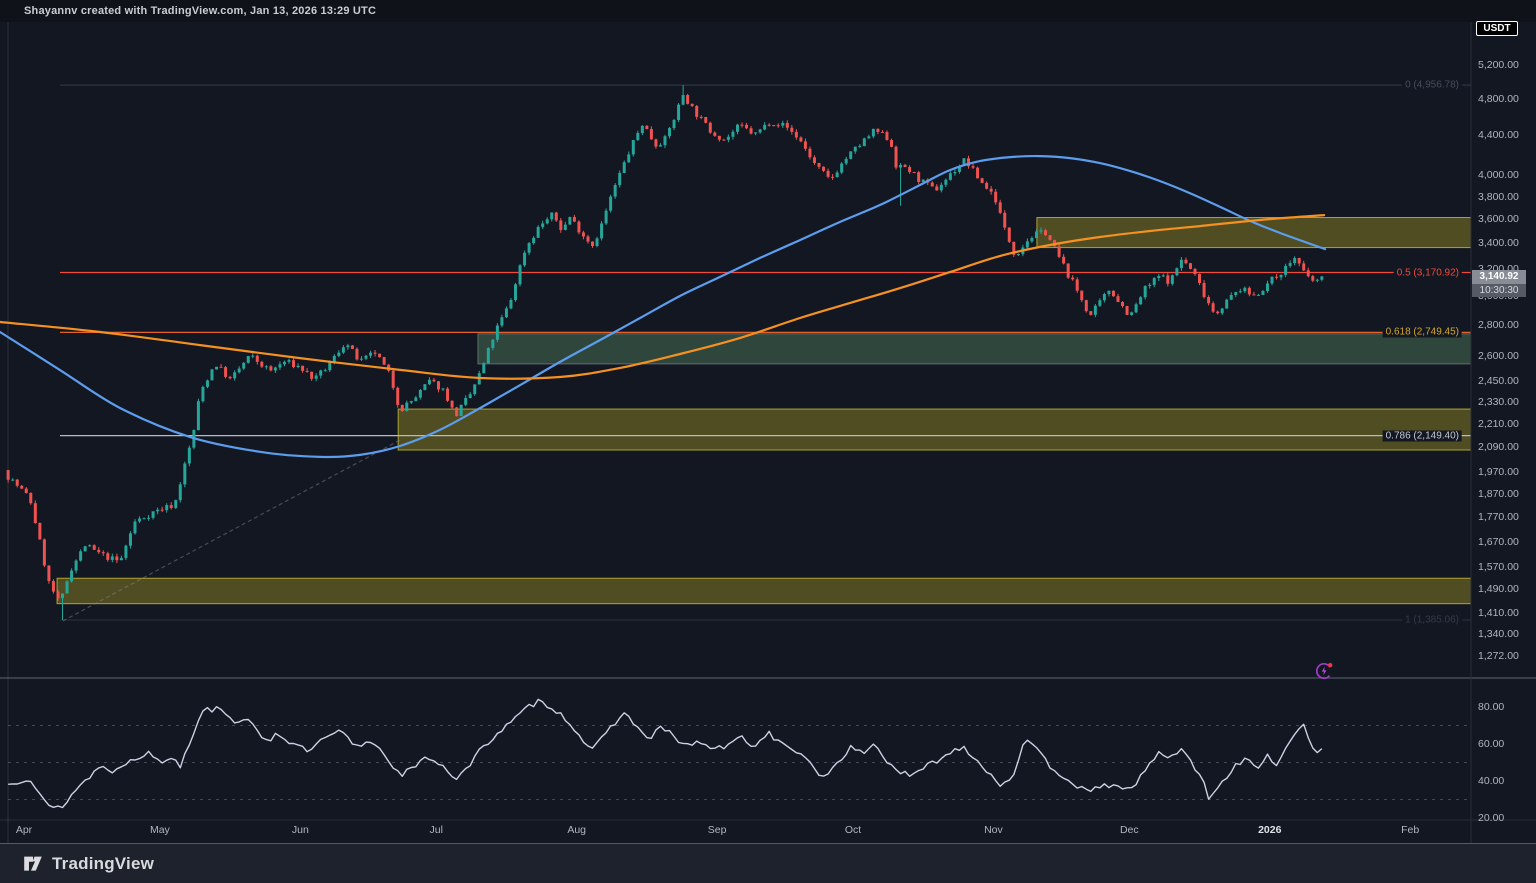 This screenshot has height=883, width=1536. I want to click on rsi-line, so click(665, 753).